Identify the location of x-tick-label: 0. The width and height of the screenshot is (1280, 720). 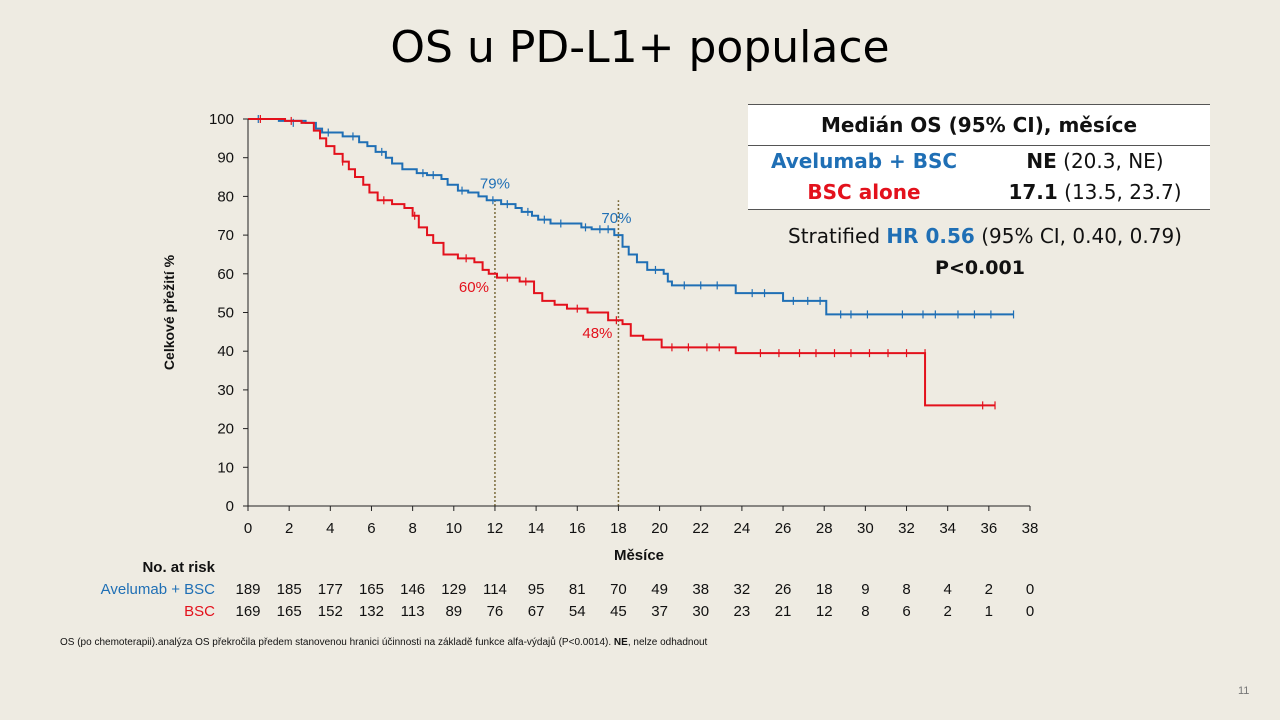
(248, 528).